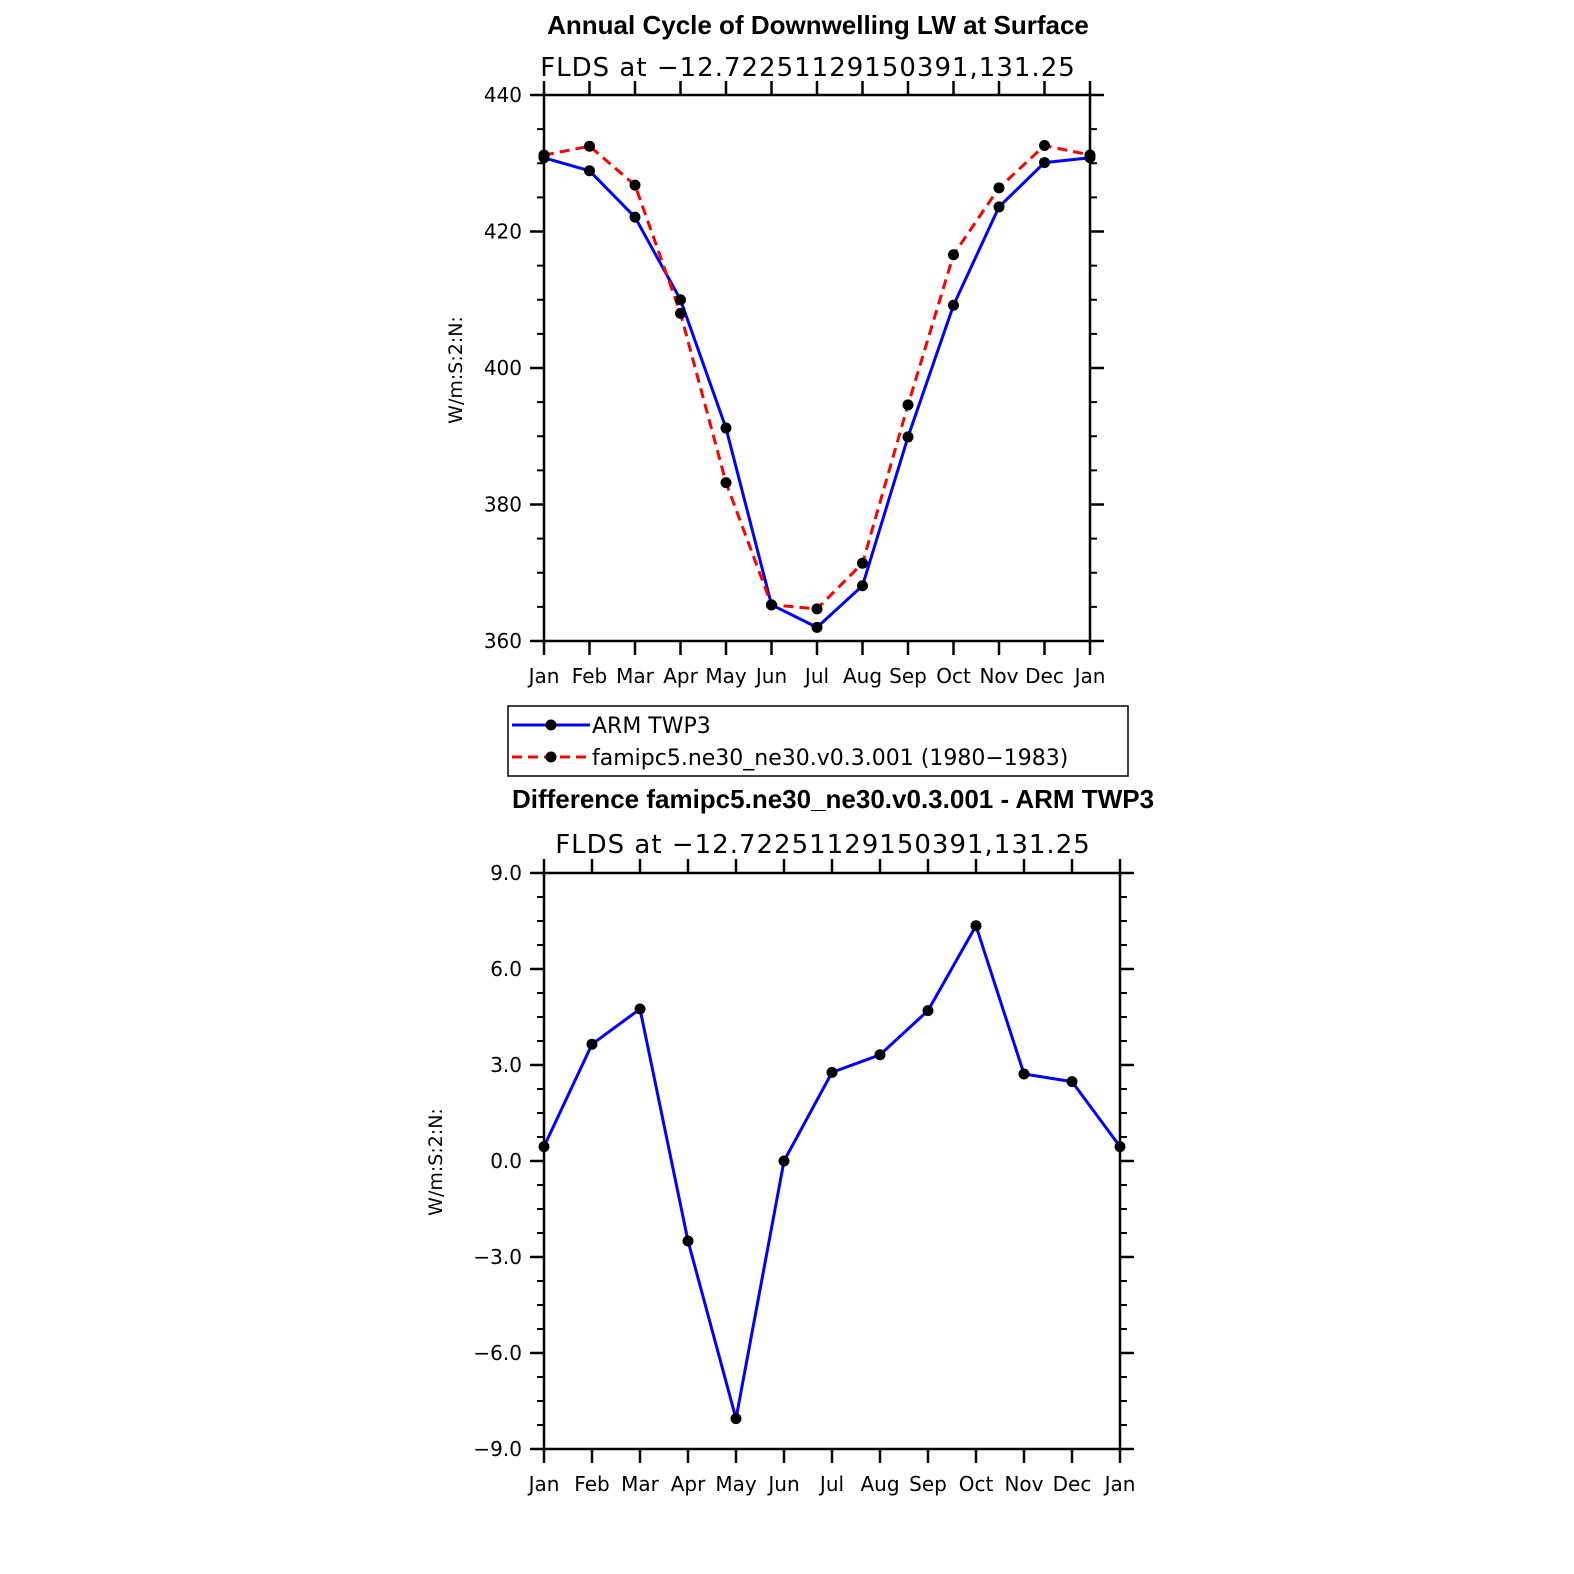  I want to click on legend-box, so click(818, 741).